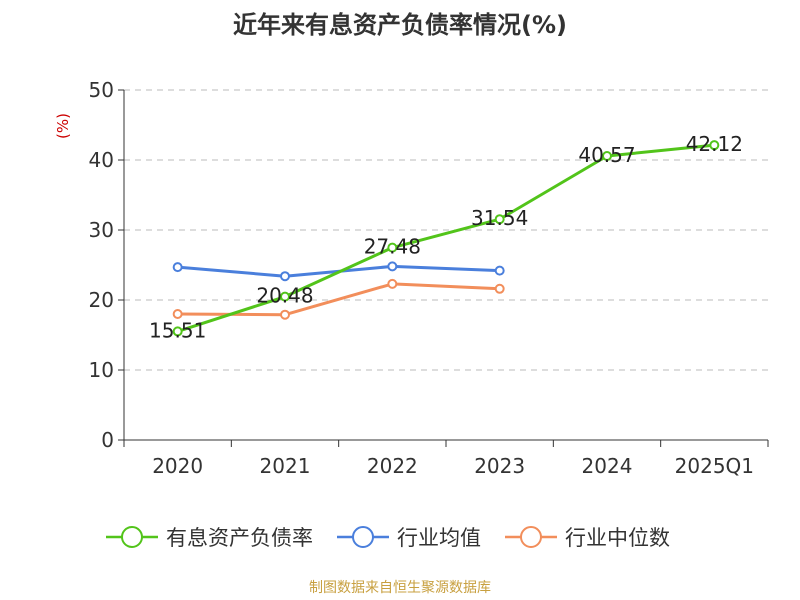 This screenshot has height=600, width=800. I want to click on data-label: 40.57, so click(606, 155).